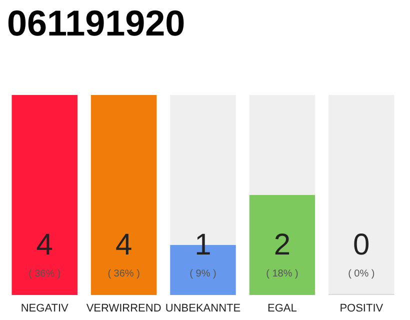 This screenshot has height=320, width=410. Describe the element at coordinates (203, 308) in the screenshot. I see `x-tick-label: UNBEKANNTE` at that location.